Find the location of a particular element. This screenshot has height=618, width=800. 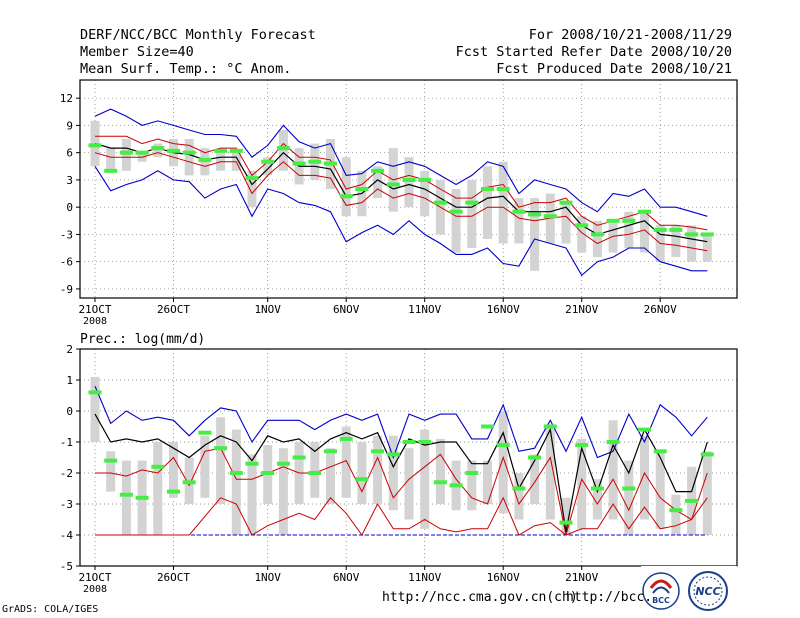

chart-title: DERF/NCC/BCC Monthly Forecast is located at coordinates (198, 35).